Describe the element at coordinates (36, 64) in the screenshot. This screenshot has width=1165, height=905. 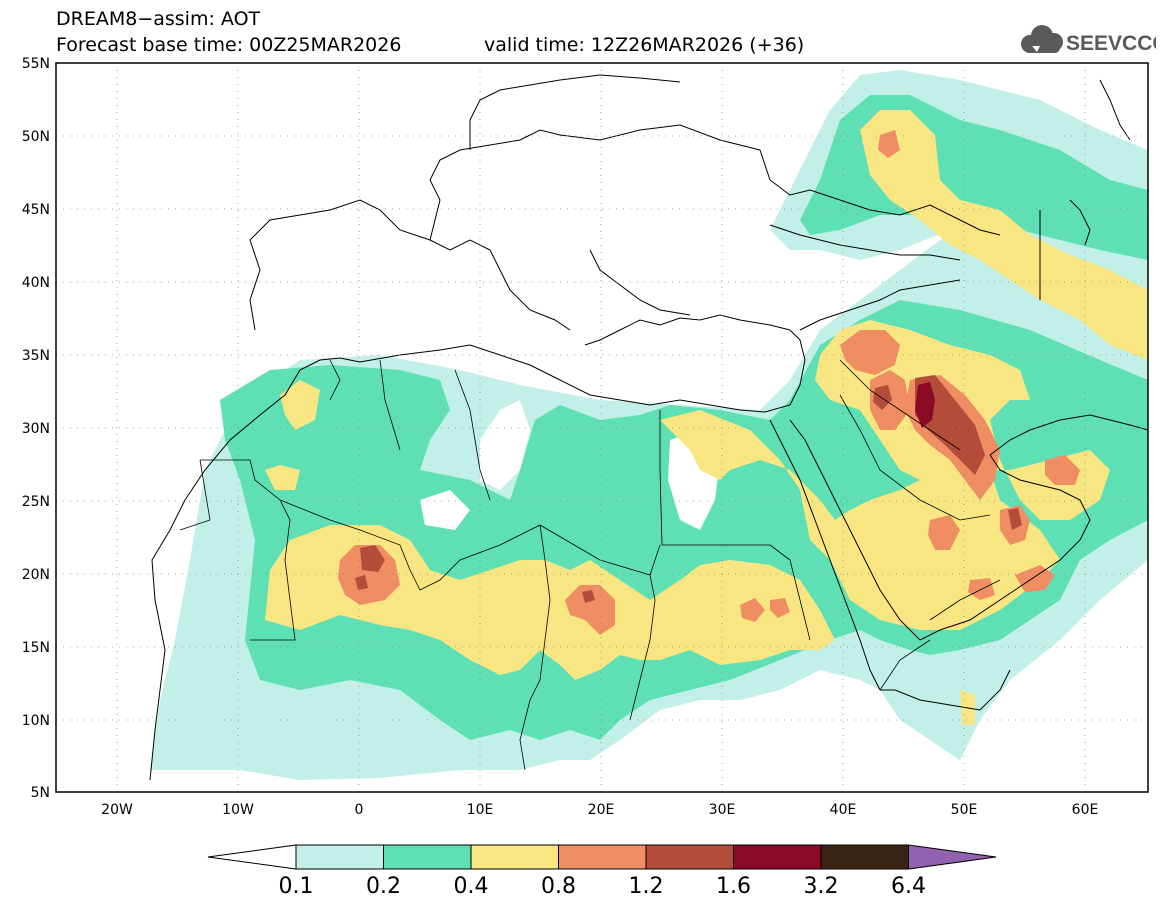
I see `lat-label-55n: 55N` at that location.